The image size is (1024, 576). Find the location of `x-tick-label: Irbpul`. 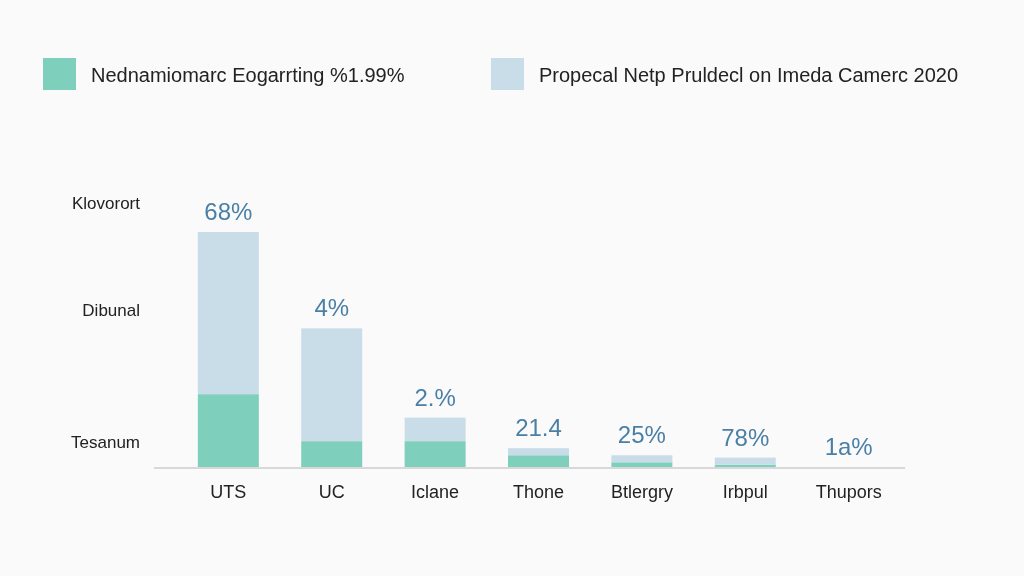

x-tick-label: Irbpul is located at coordinates (745, 491).